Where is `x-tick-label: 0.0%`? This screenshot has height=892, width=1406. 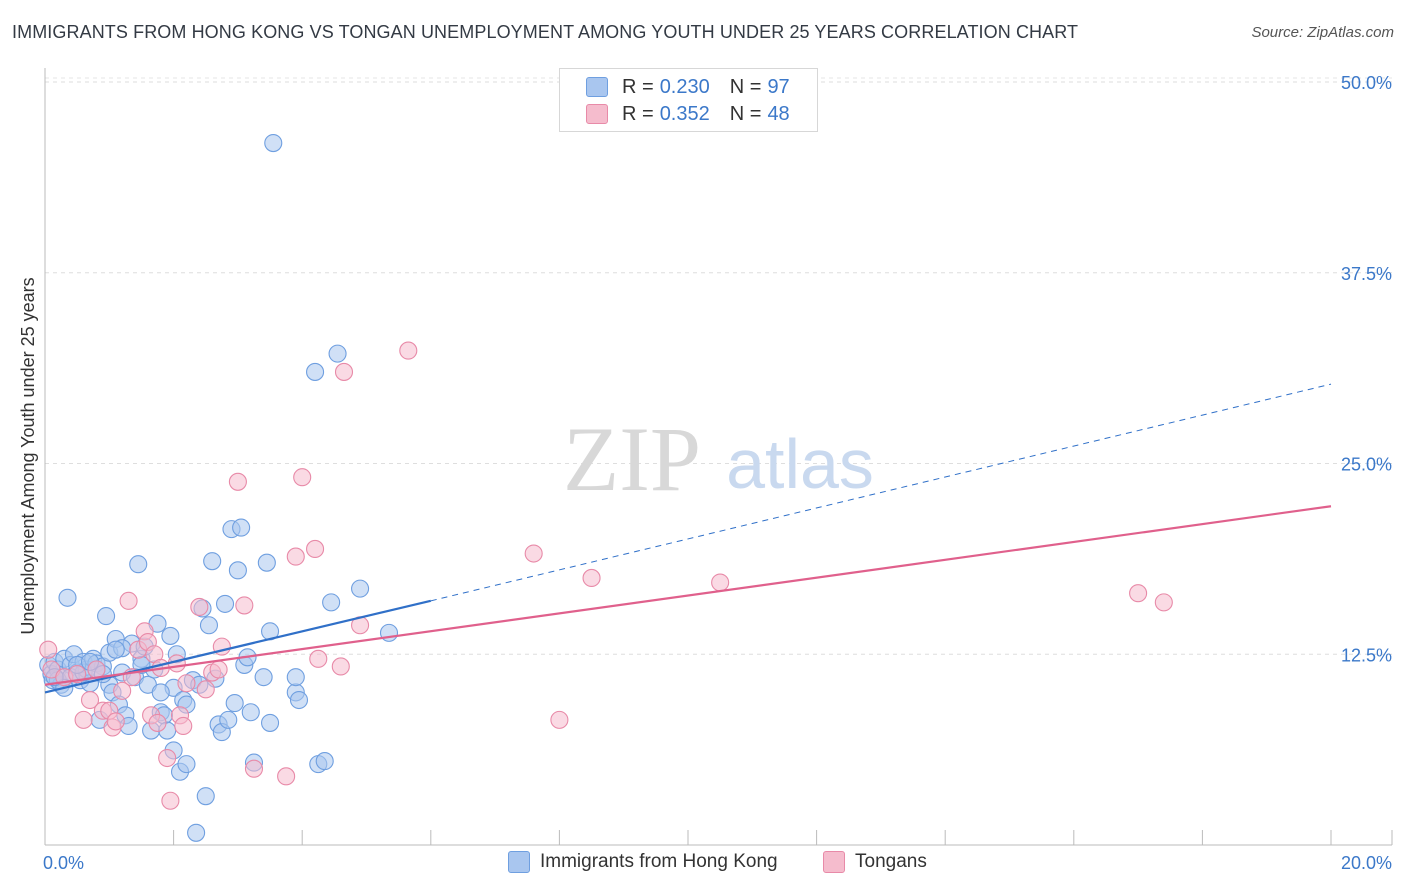 x-tick-label: 0.0% is located at coordinates (63, 863).